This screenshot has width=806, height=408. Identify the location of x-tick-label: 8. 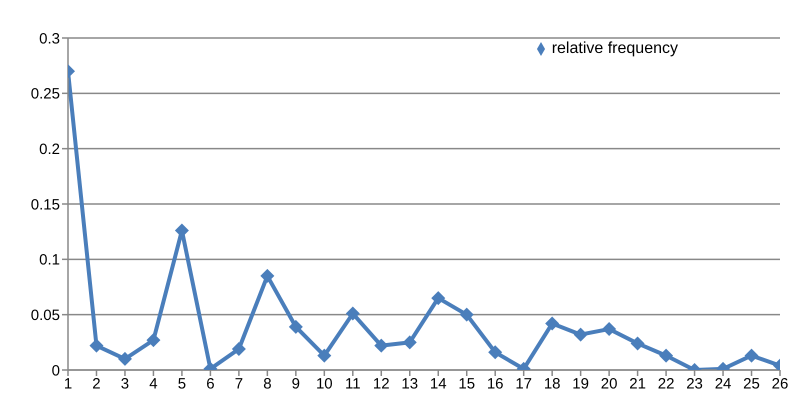
(267, 384).